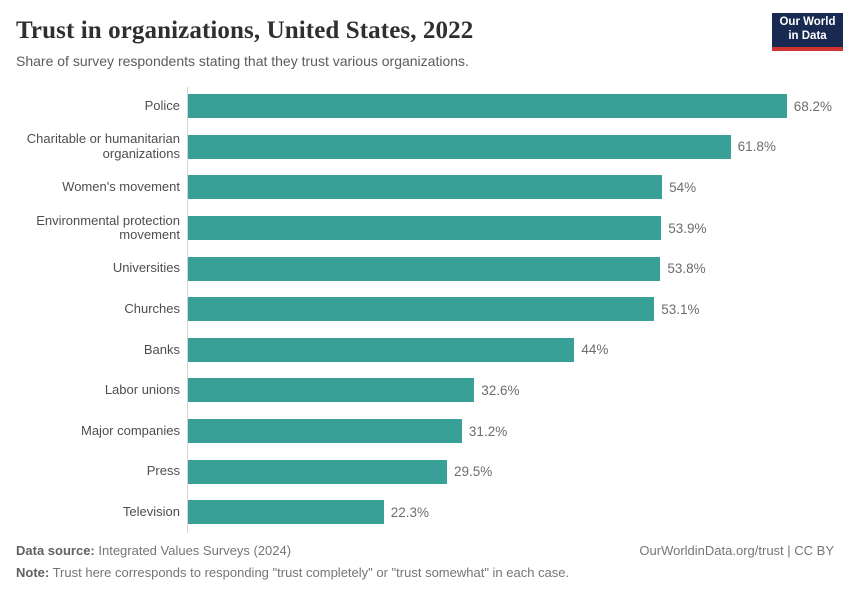  Describe the element at coordinates (33, 572) in the screenshot. I see `note-label: Note:` at that location.